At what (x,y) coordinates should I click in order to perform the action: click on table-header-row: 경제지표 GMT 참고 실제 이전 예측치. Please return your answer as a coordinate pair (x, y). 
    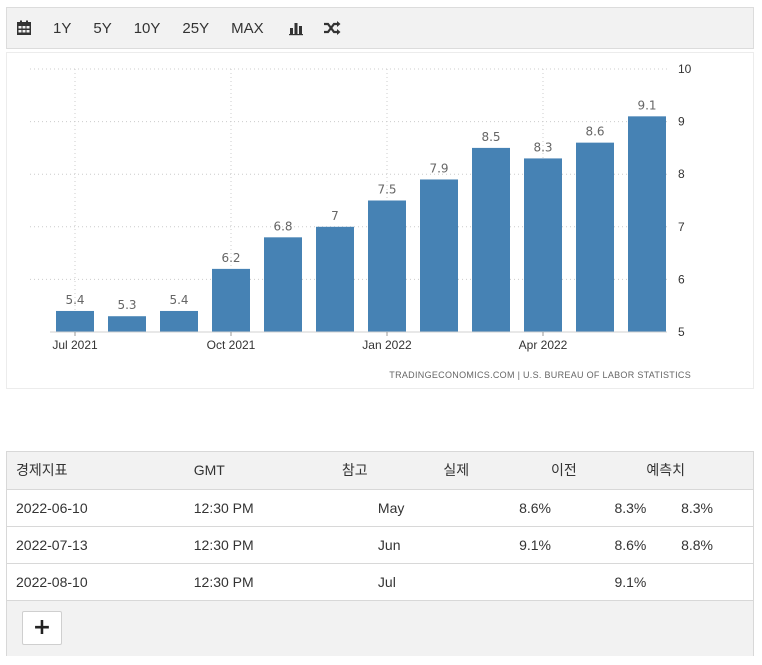
    Looking at the image, I should click on (380, 471).